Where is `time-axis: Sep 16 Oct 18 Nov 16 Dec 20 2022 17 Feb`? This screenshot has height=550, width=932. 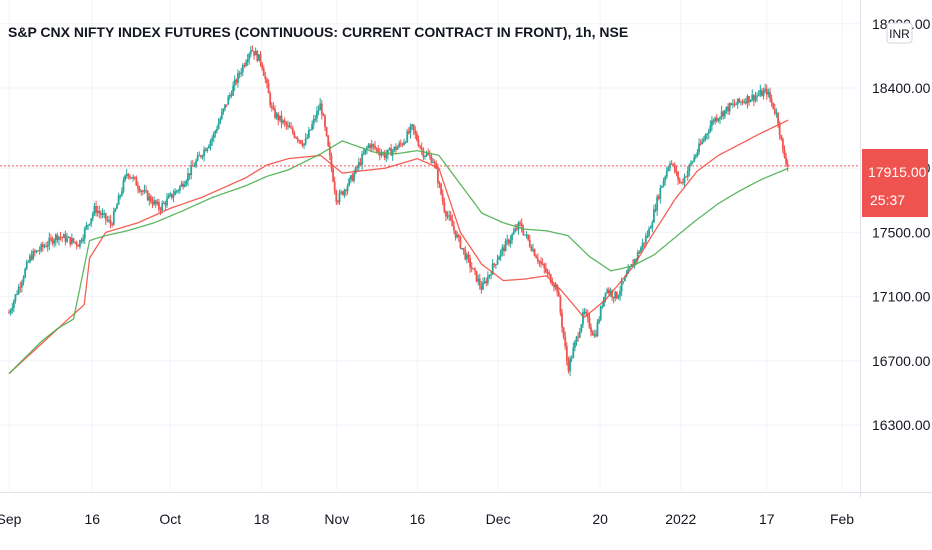
time-axis: Sep 16 Oct 18 Nov 16 Dec 20 2022 17 Feb is located at coordinates (427, 519).